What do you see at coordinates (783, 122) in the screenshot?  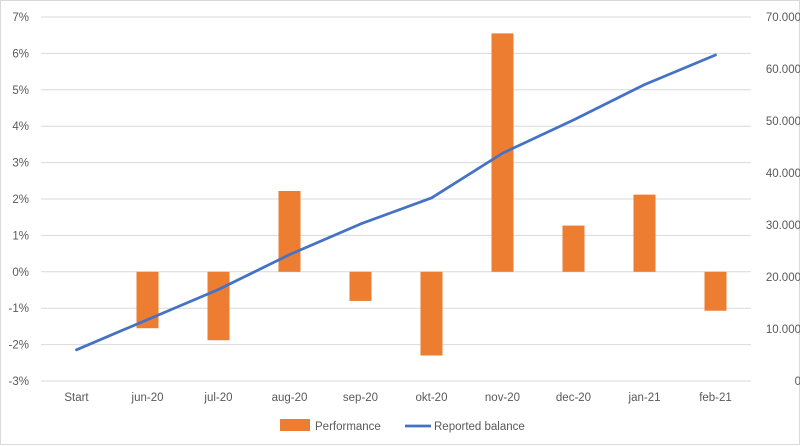 I see `right-axis-tick-label: 50.000` at bounding box center [783, 122].